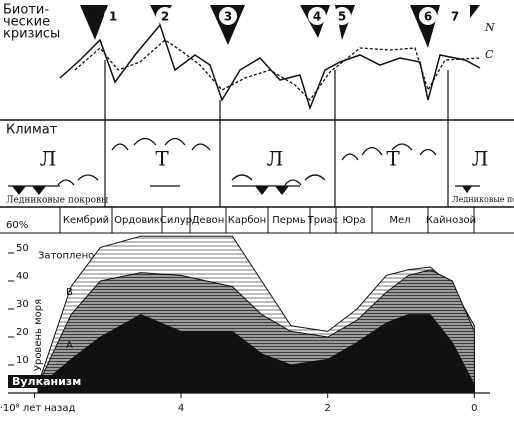 The image size is (514, 426). Describe the element at coordinates (22, 304) in the screenshot. I see `y-tick-label: 30` at that location.